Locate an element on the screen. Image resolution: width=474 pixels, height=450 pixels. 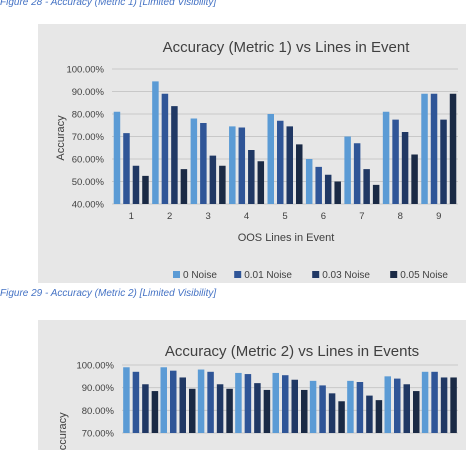
legend-entry: 0 Noise is located at coordinates (200, 275).